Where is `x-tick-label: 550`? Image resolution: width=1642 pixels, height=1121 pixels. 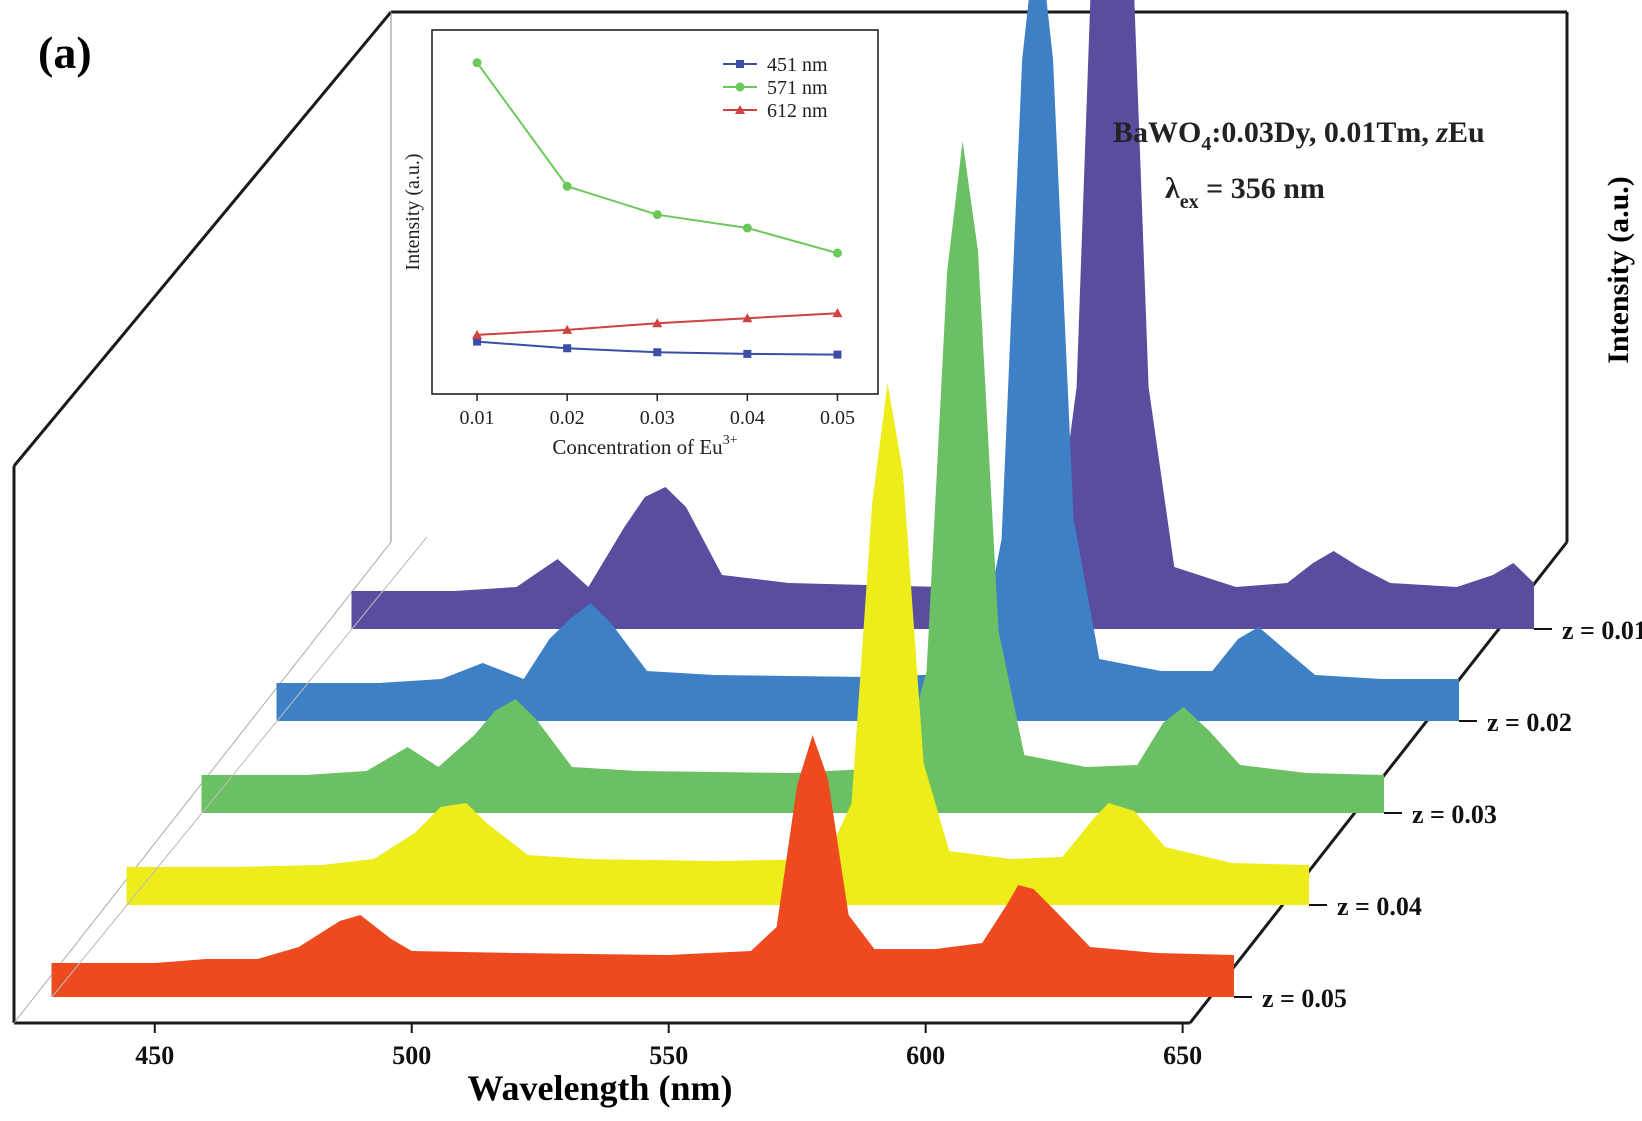
x-tick-label: 550 is located at coordinates (668, 1055).